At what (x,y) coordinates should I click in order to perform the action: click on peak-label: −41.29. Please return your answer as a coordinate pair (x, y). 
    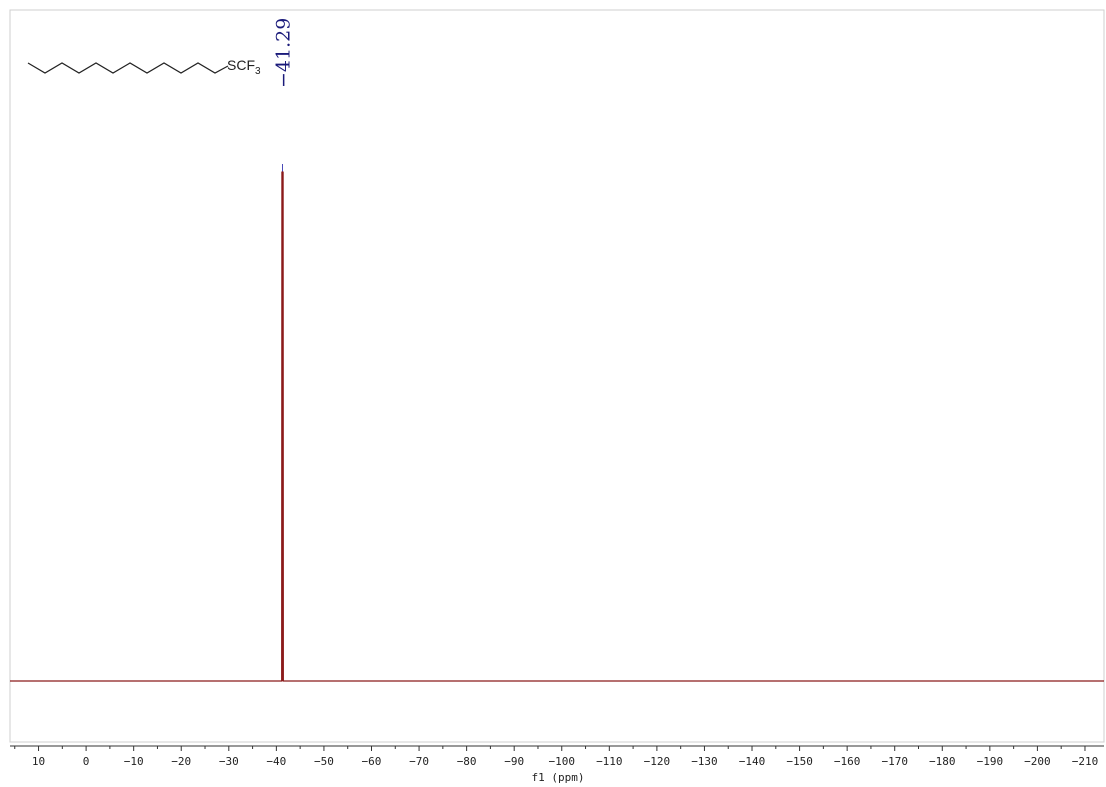
    Looking at the image, I should click on (284, 53).